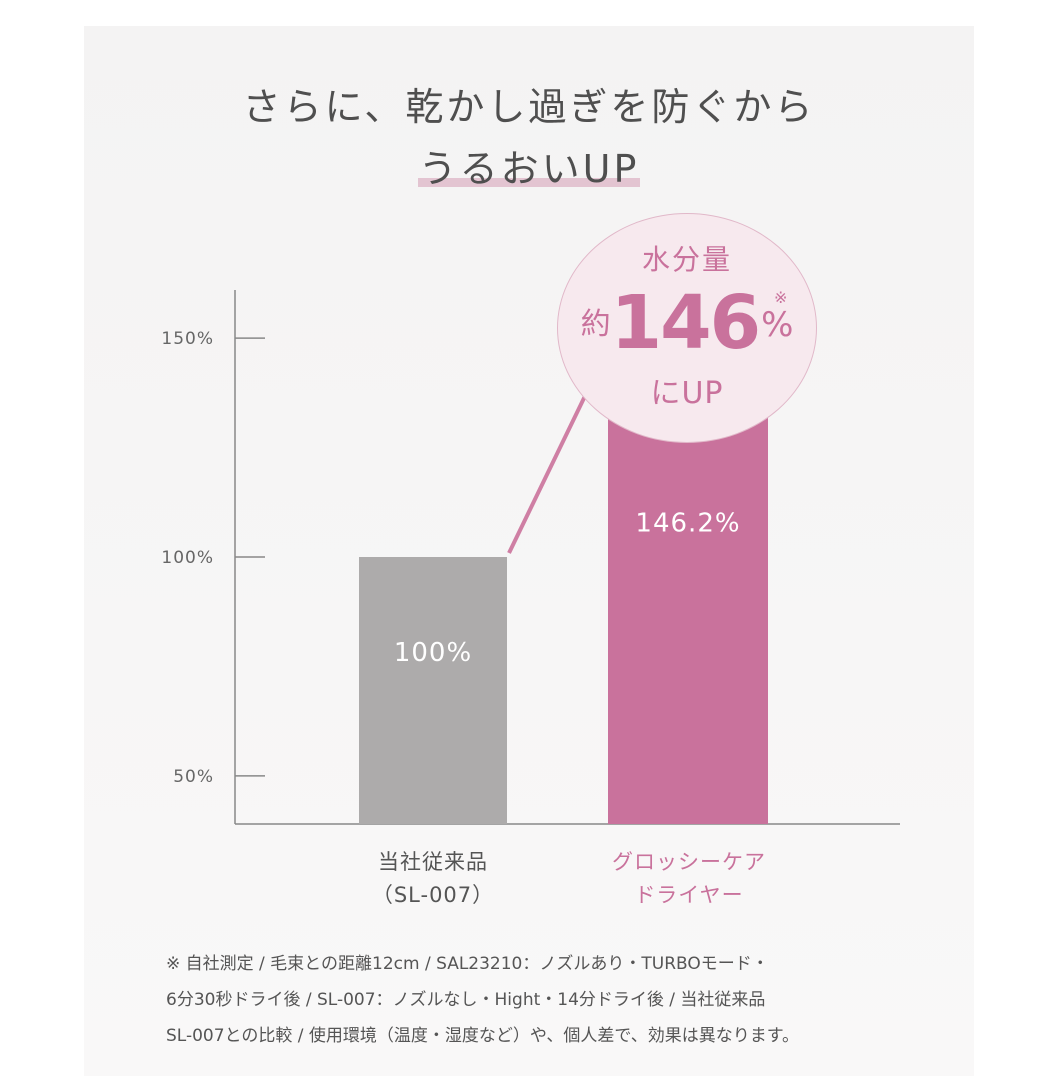 The image size is (1058, 1080). Describe the element at coordinates (433, 653) in the screenshot. I see `bar-value-label: 100%` at that location.